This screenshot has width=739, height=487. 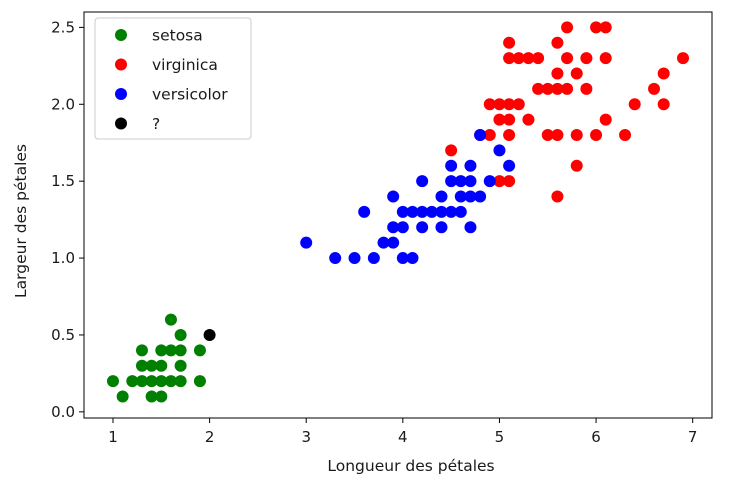 What do you see at coordinates (63, 335) in the screenshot?
I see `y-tick-label: 0.5` at bounding box center [63, 335].